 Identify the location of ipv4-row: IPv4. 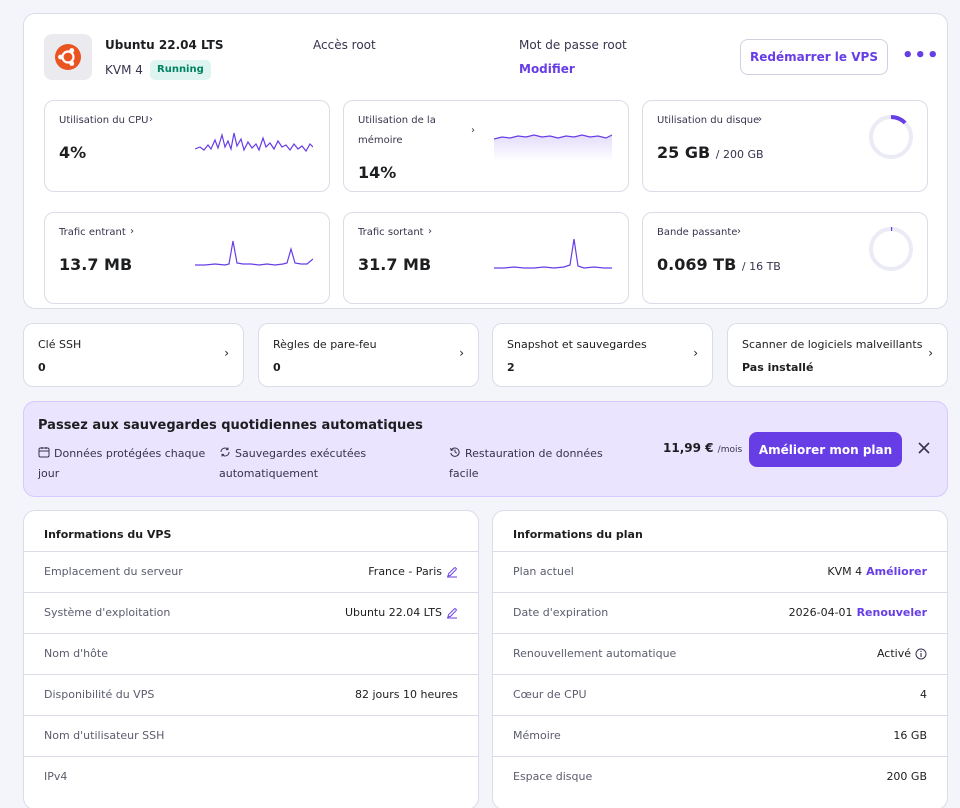
(251, 776).